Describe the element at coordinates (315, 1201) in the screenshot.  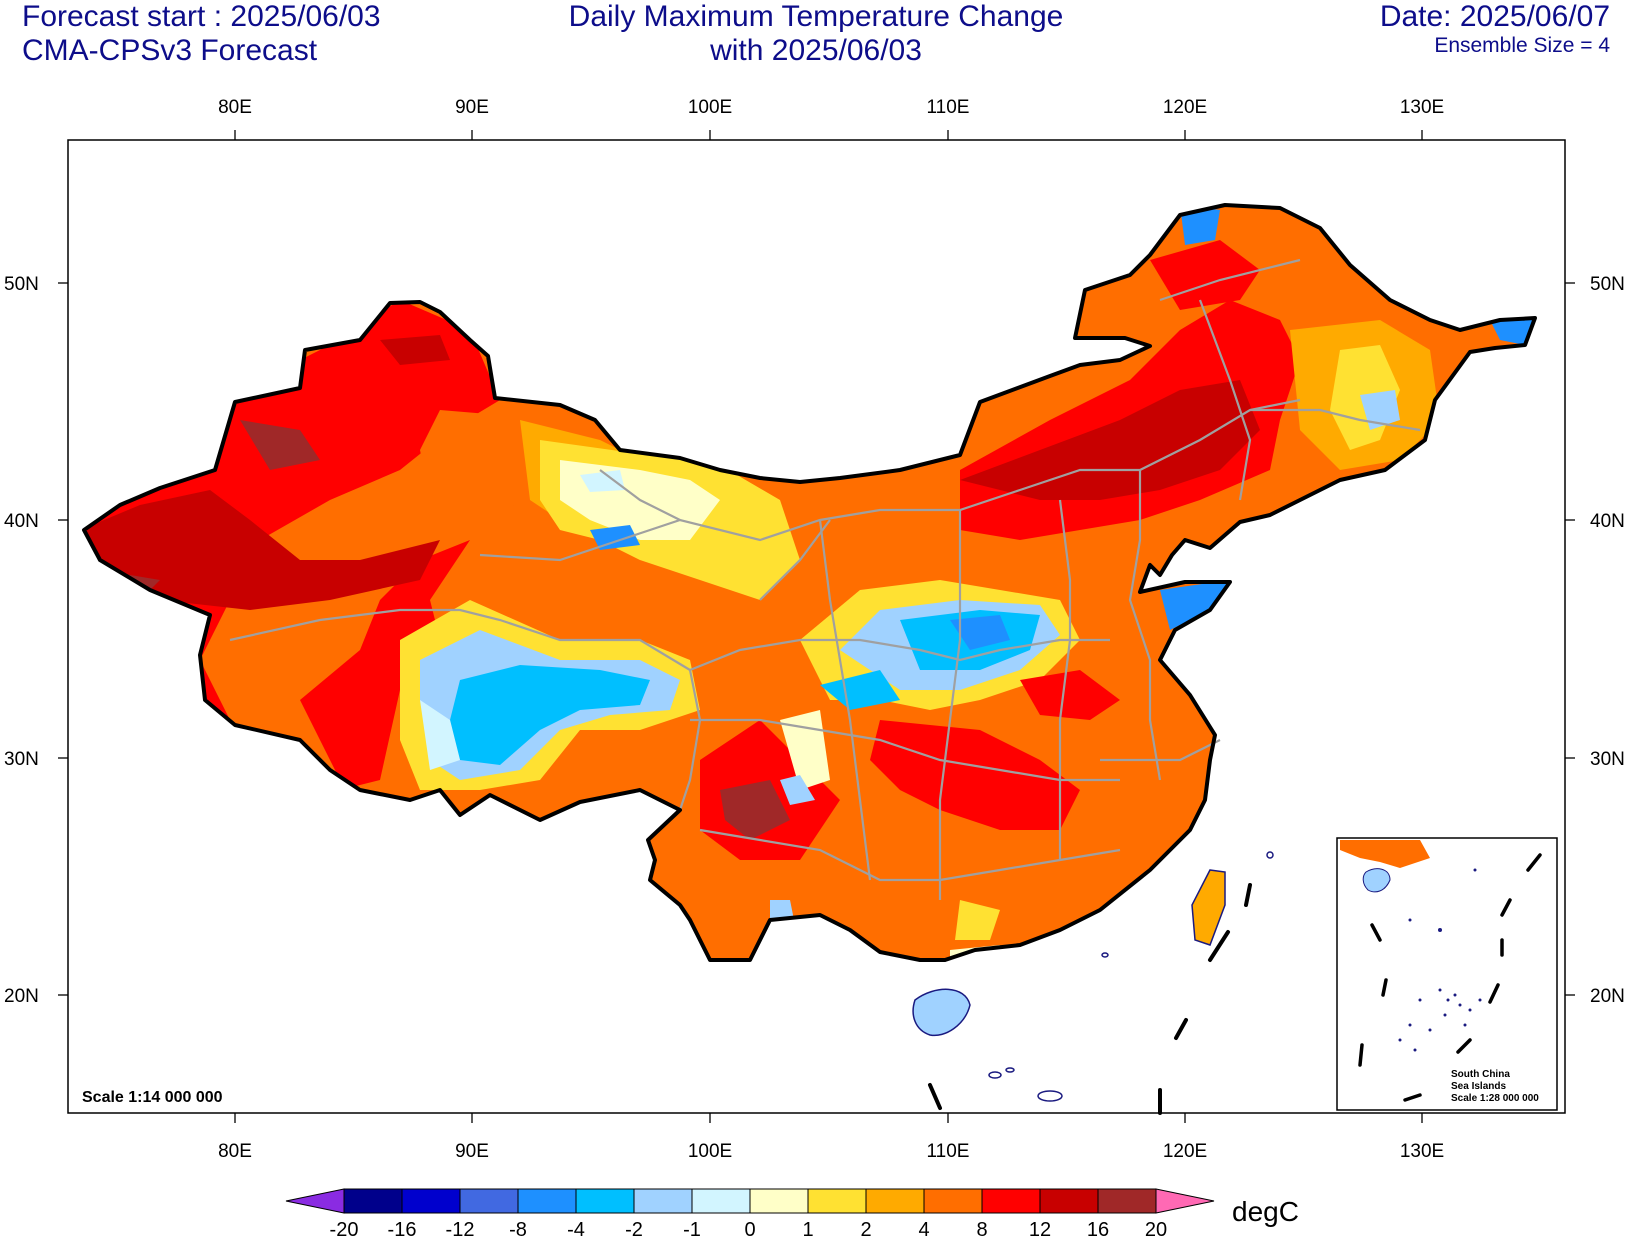
I see `colorbar-arrow-low` at that location.